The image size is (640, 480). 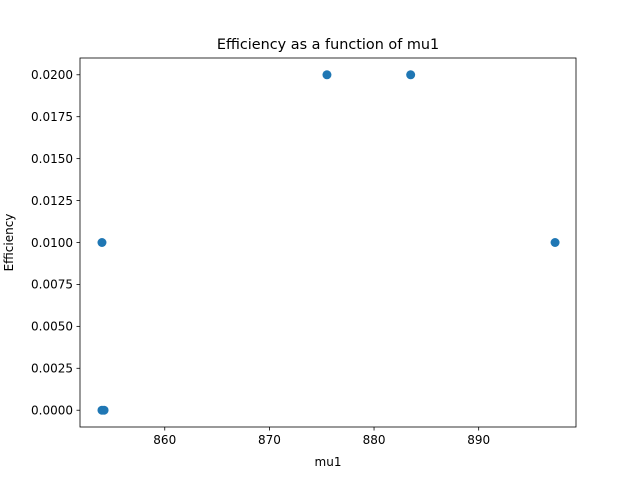 What do you see at coordinates (374, 440) in the screenshot?
I see `x-tick-label: 880` at bounding box center [374, 440].